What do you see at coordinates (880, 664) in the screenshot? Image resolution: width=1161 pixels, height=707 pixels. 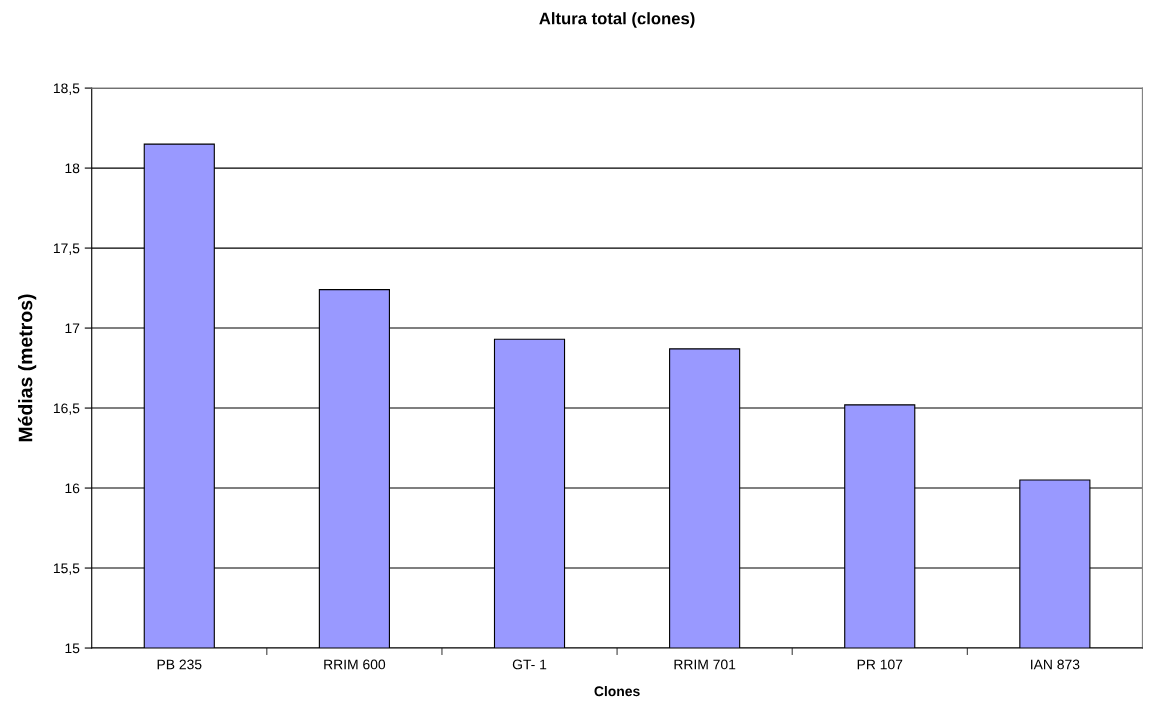 I see `x-tick-label: PR 107` at bounding box center [880, 664].